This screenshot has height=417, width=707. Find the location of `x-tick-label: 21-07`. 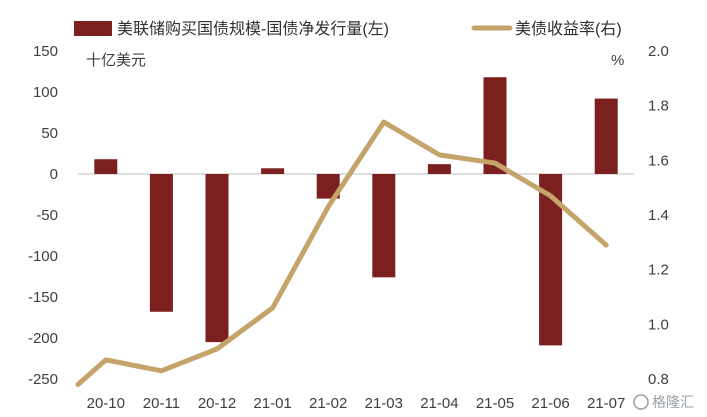

x-tick-label: 21-07 is located at coordinates (606, 403).